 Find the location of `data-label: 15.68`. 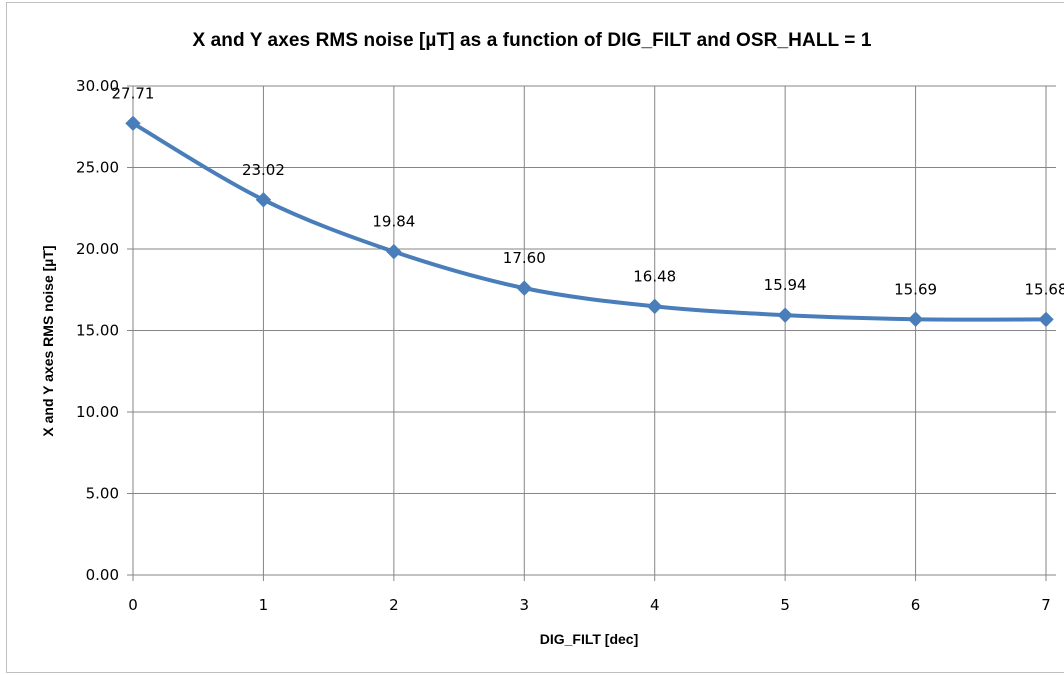

data-label: 15.68 is located at coordinates (1044, 289).